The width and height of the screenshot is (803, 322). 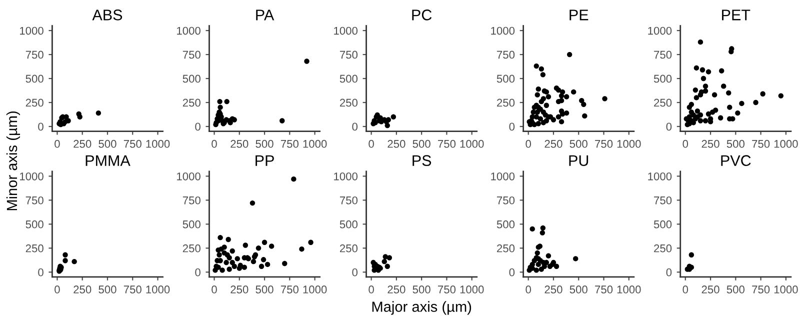 What do you see at coordinates (579, 15) in the screenshot?
I see `chart-title: PE` at bounding box center [579, 15].